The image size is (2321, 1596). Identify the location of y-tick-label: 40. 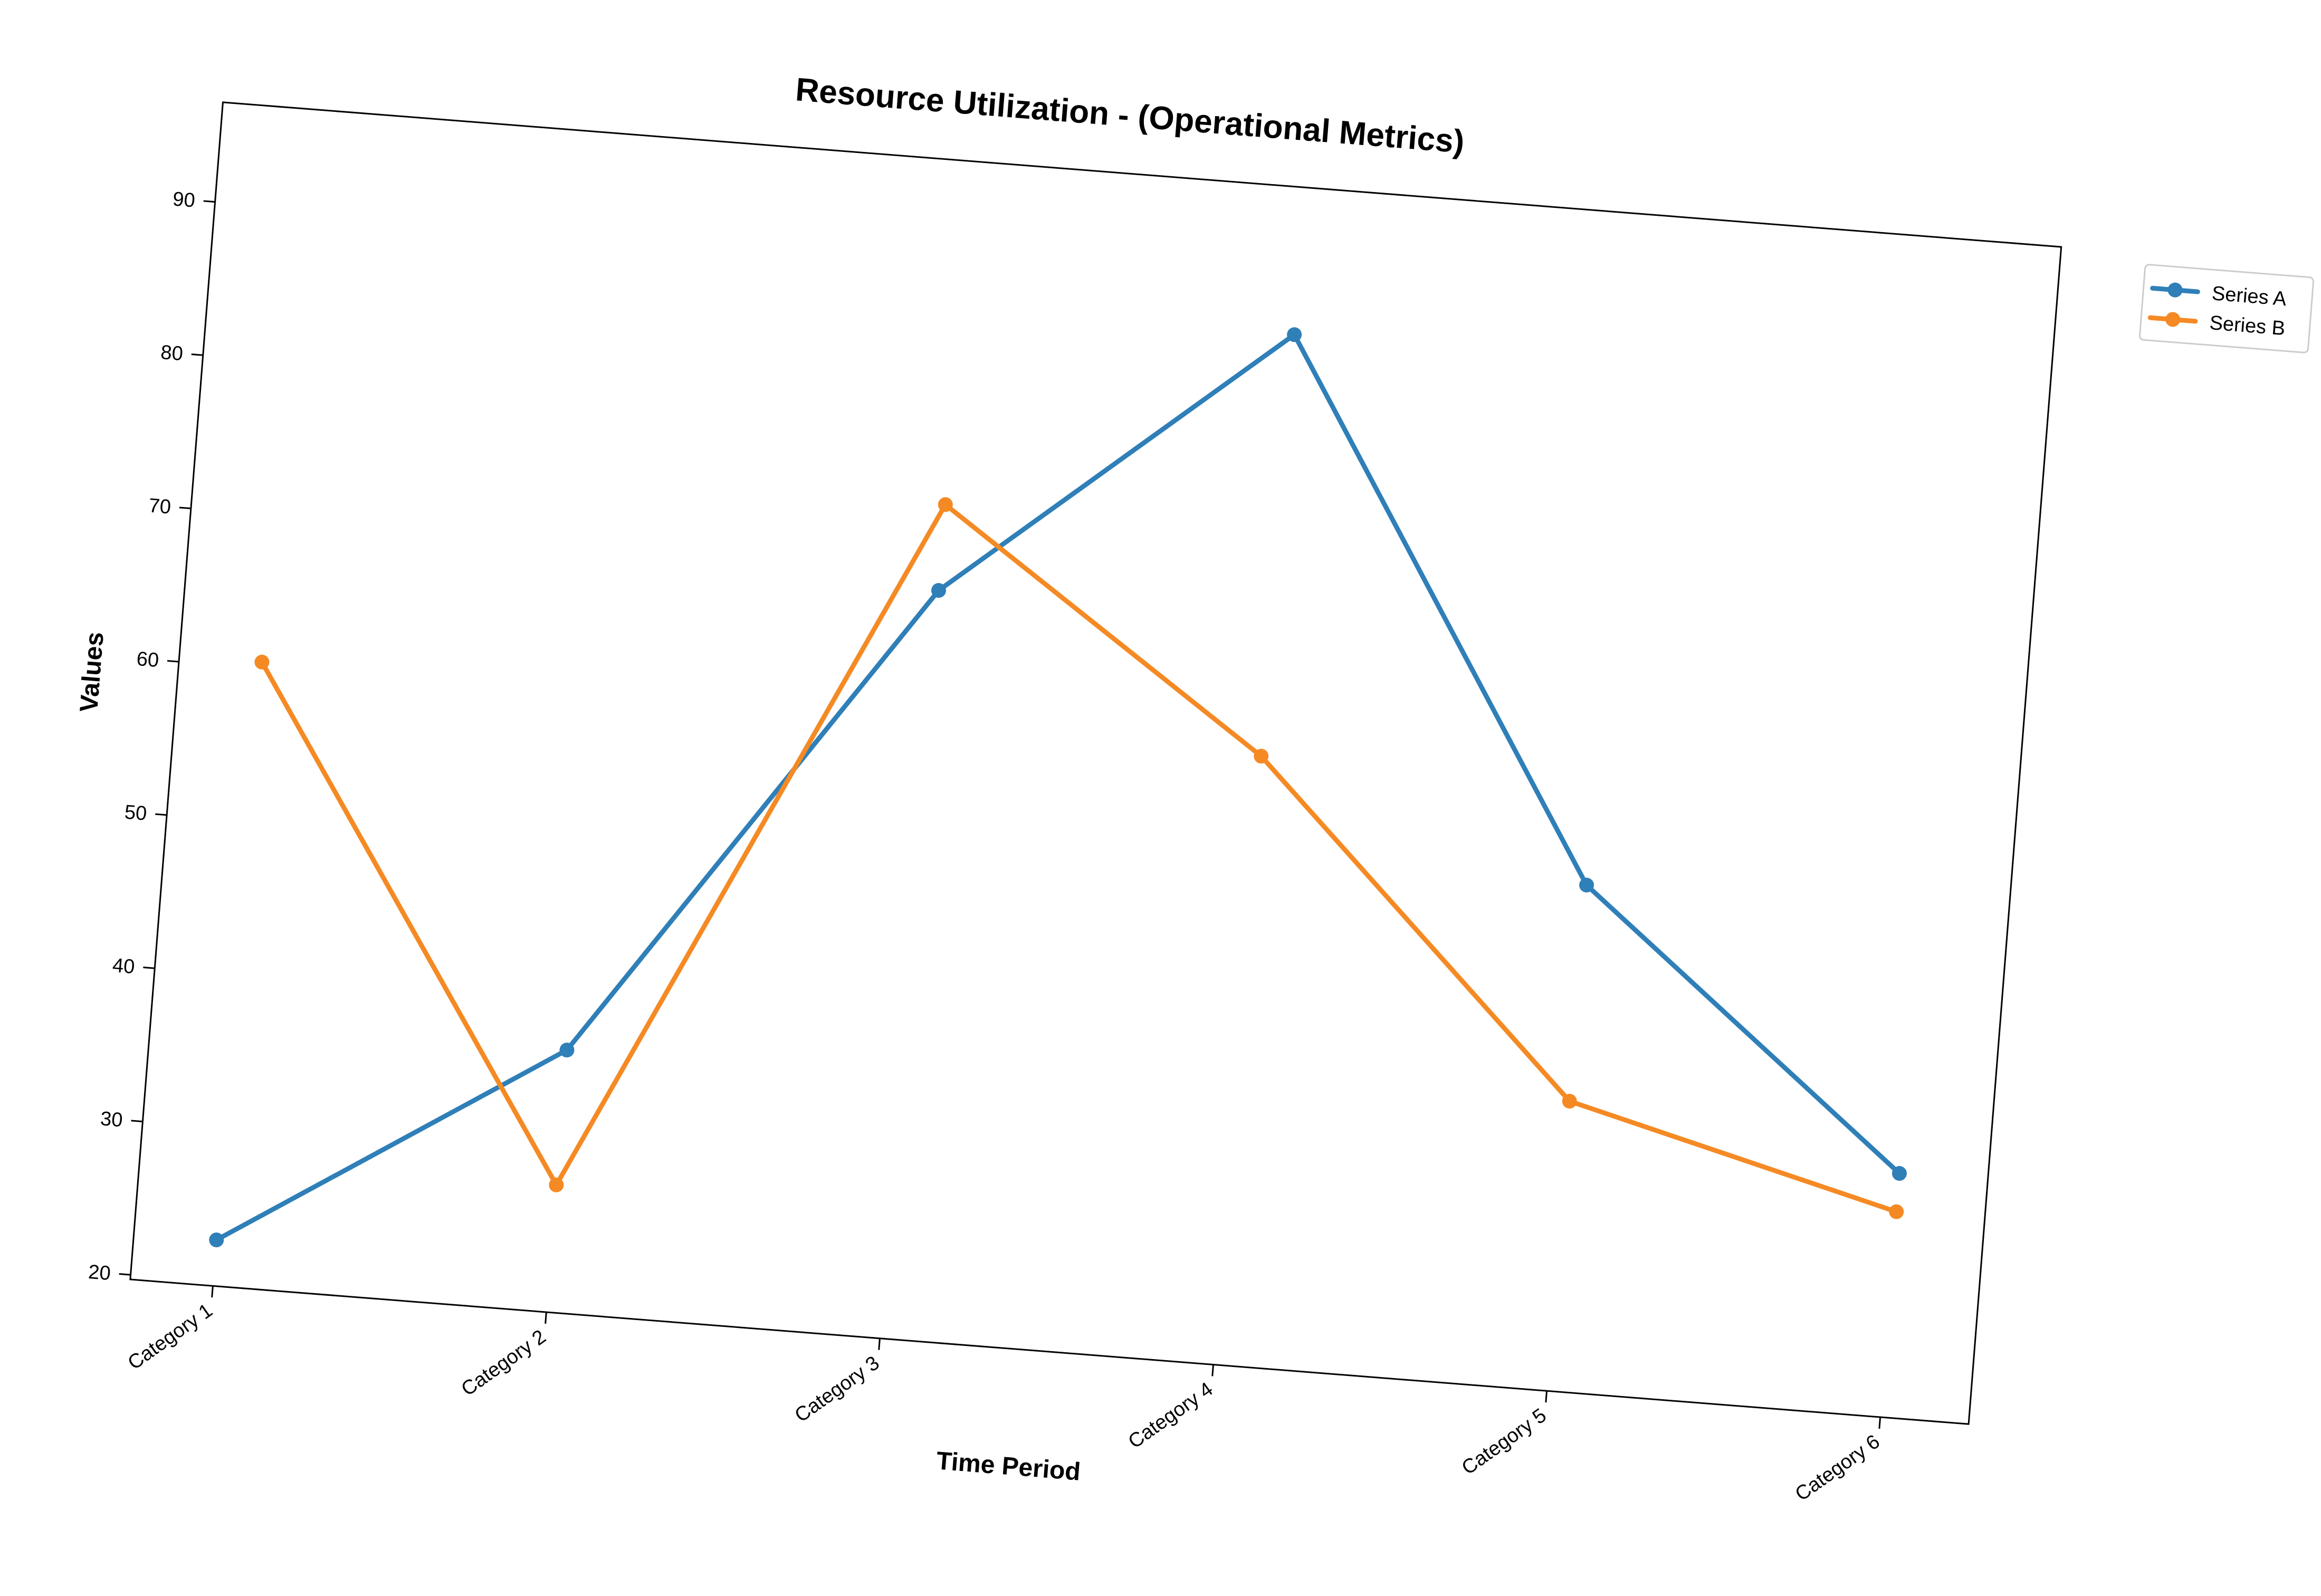
(124, 966).